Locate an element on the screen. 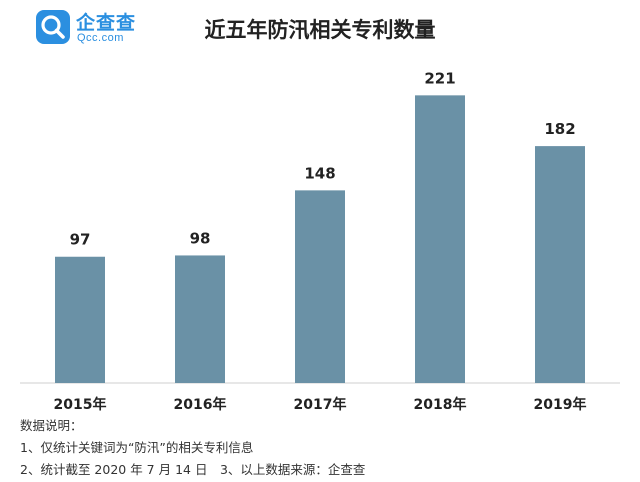 Image resolution: width=640 pixels, height=482 pixels. notes-line-2: 2、统计截至 2020 年 7 月 14 日 3、以上数据来源：企查查 is located at coordinates (193, 469).